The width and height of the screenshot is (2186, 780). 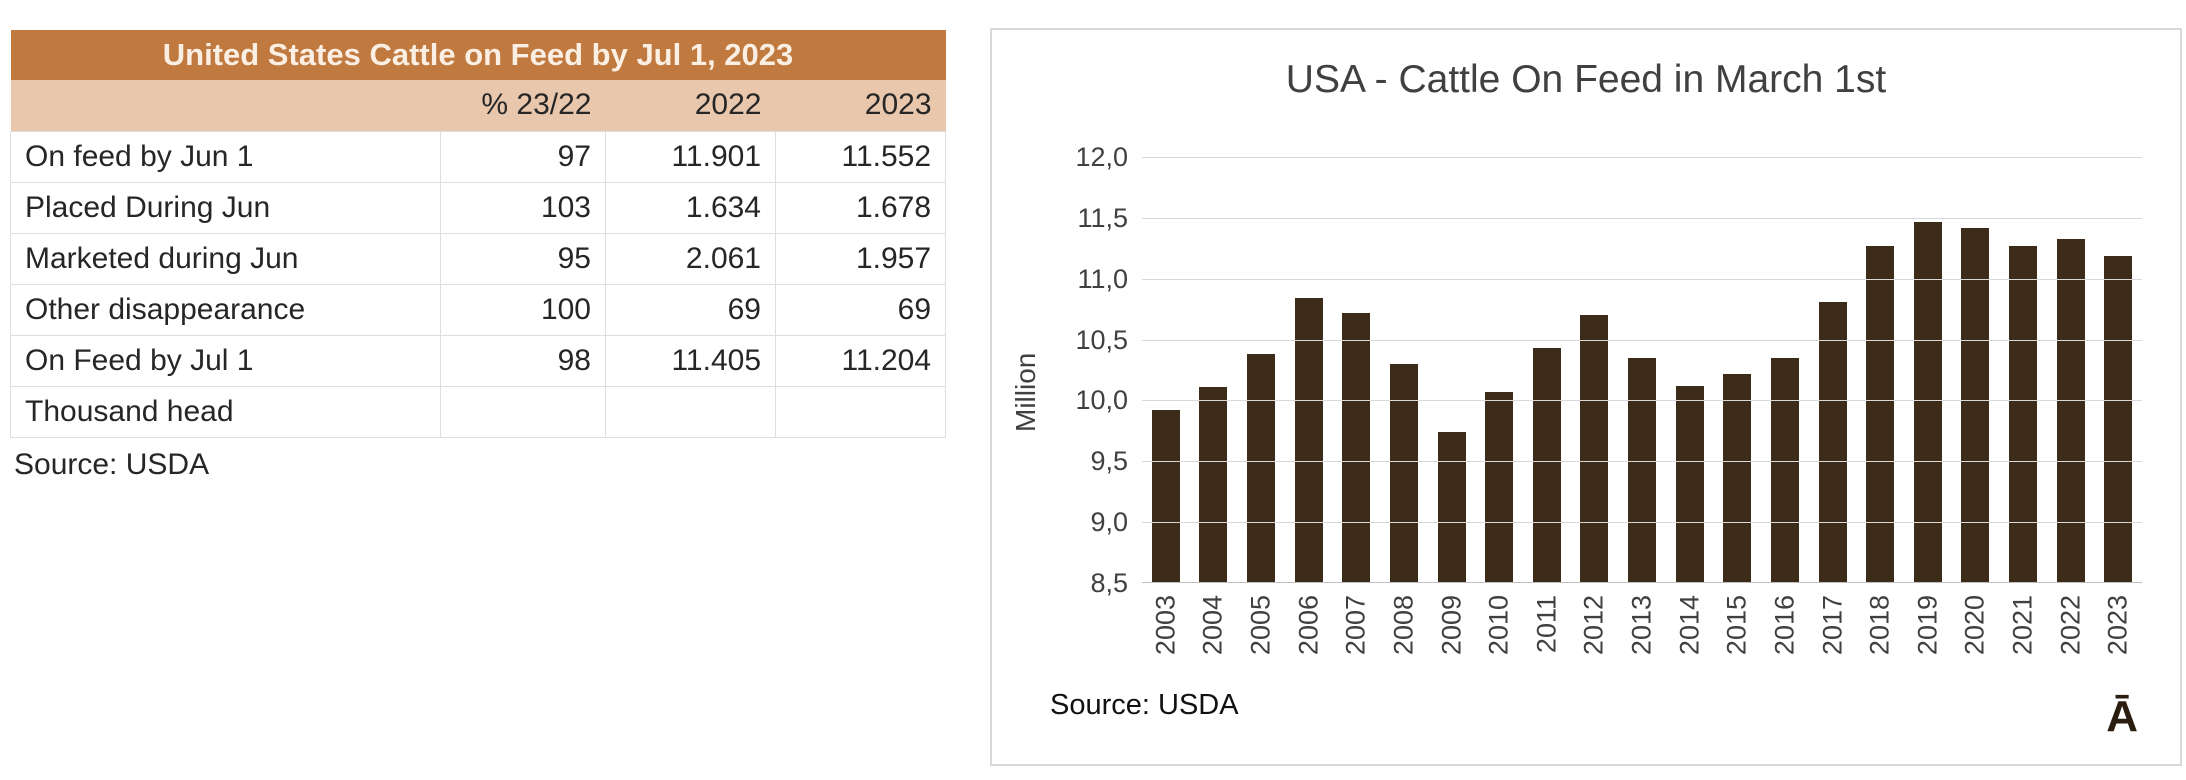 What do you see at coordinates (690, 156) in the screenshot?
I see `value-cell: 11.901` at bounding box center [690, 156].